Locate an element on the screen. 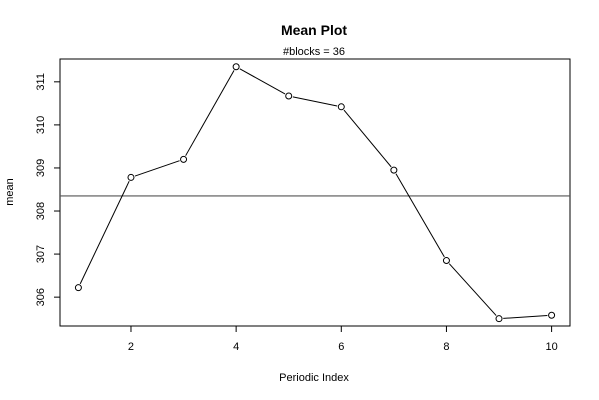  y-tick-label: 306 is located at coordinates (41, 297).